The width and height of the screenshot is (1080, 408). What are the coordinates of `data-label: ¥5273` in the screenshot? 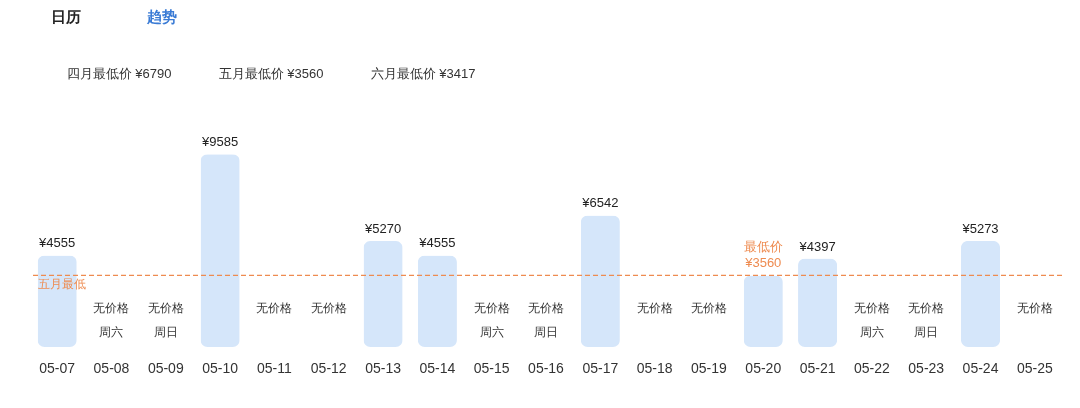 It's located at (980, 228).